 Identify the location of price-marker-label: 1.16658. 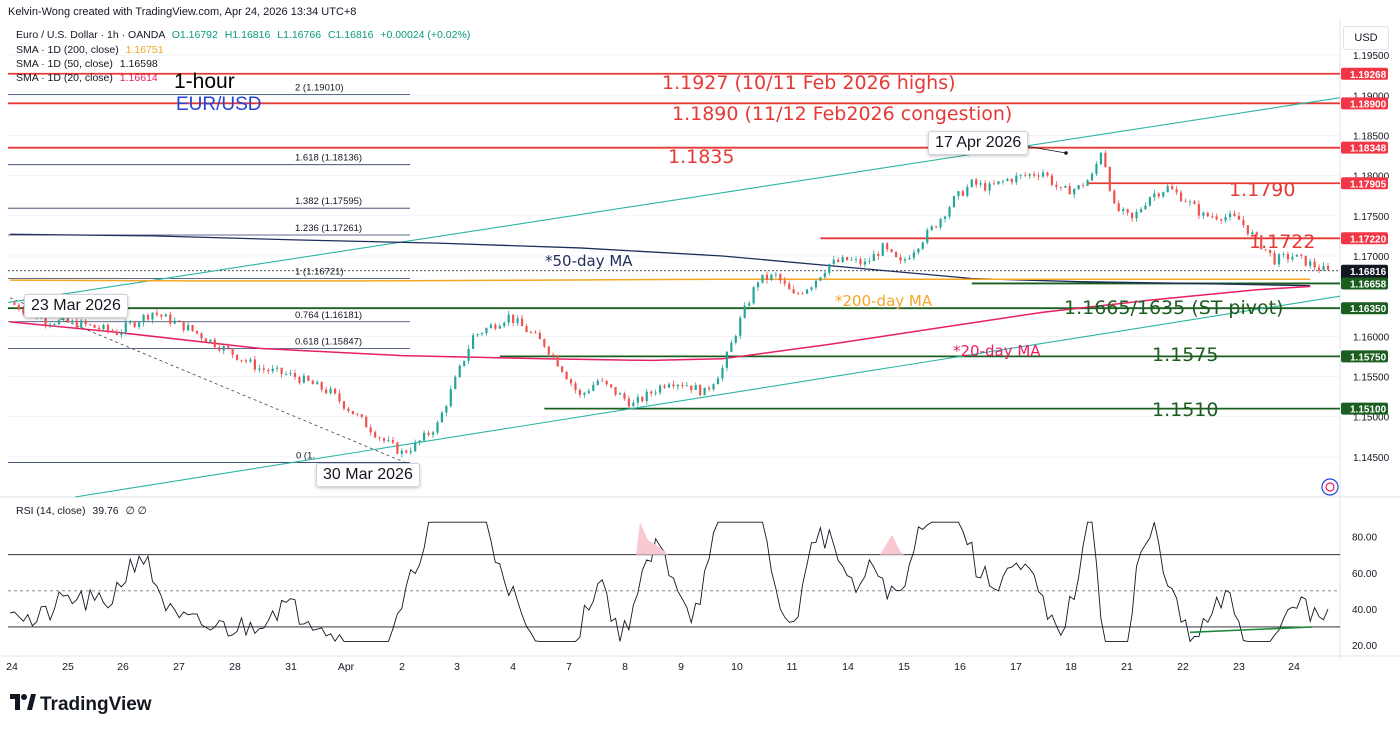
(1368, 284).